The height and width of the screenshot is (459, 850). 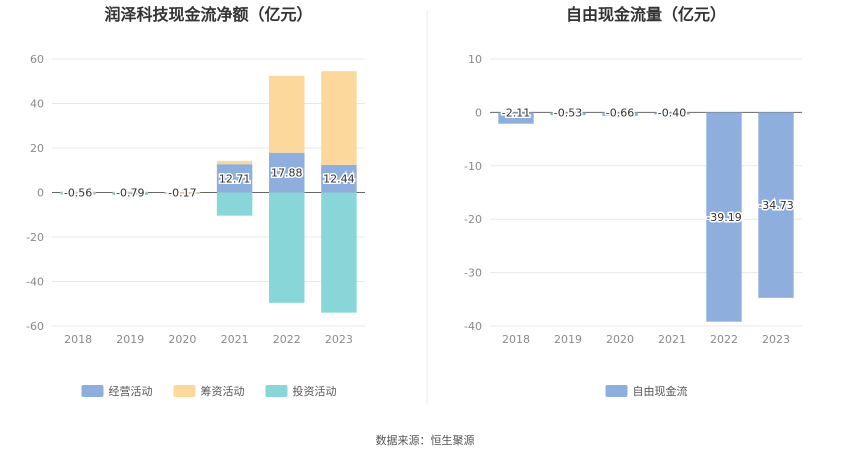 I want to click on y-tick-label: 40, so click(x=37, y=104).